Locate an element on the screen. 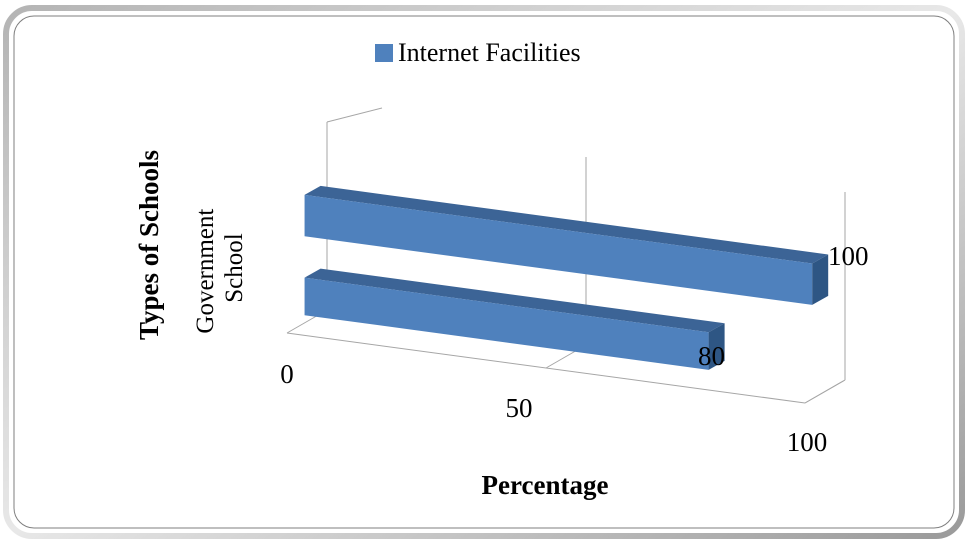 The width and height of the screenshot is (968, 540). x-tick-label: 50 is located at coordinates (519, 408).